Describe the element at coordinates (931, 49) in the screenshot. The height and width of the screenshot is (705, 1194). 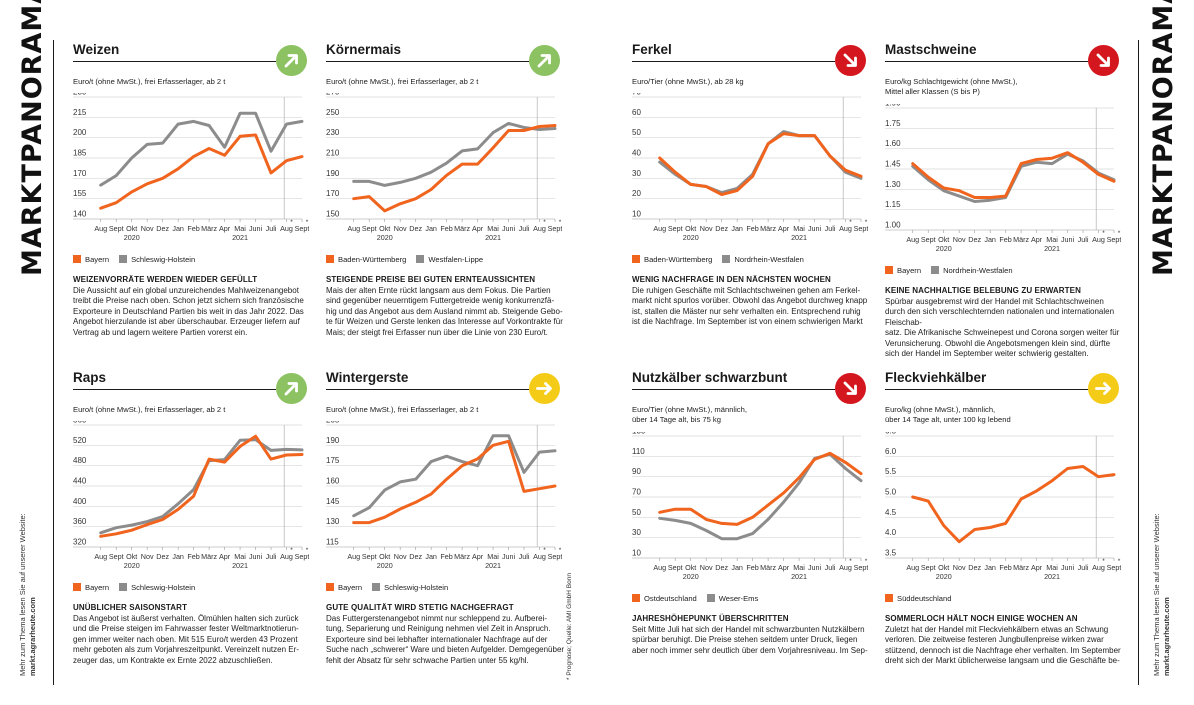
I see `panel-title: Mastschweine` at that location.